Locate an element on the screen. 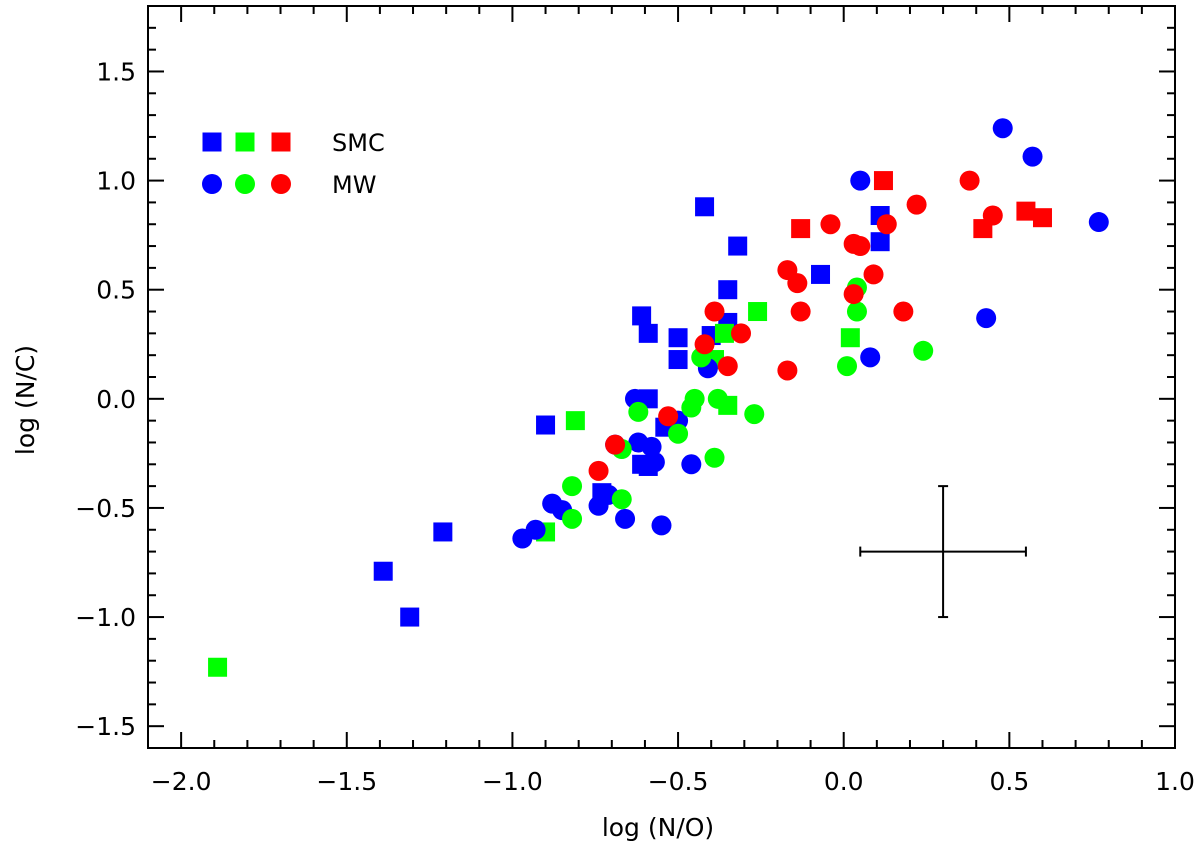  y-tick-label: −1.5 is located at coordinates (105, 726).